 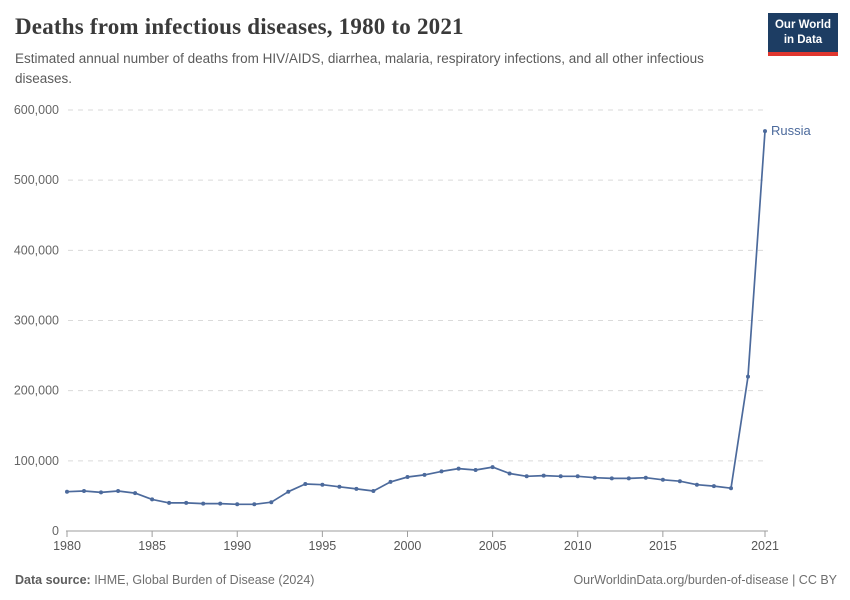 What do you see at coordinates (322, 546) in the screenshot?
I see `x-axis-tick-label: 1995` at bounding box center [322, 546].